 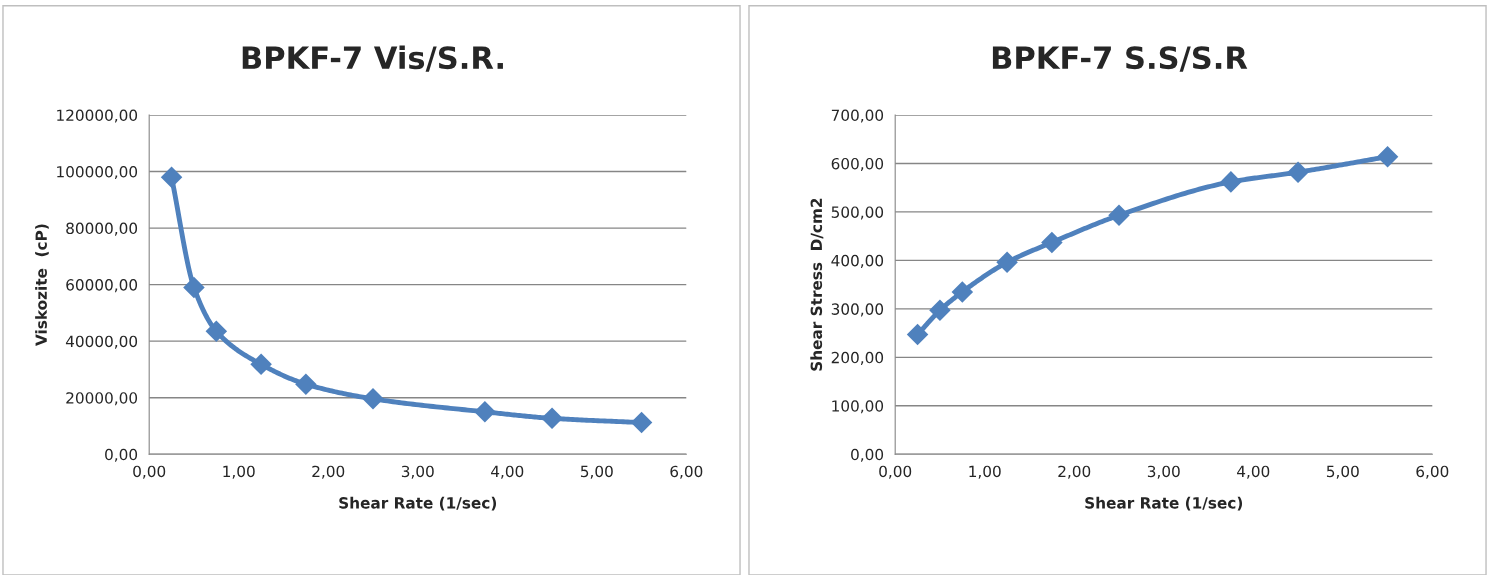 What do you see at coordinates (102, 229) in the screenshot?
I see `y-tick-label: 80000,00` at bounding box center [102, 229].